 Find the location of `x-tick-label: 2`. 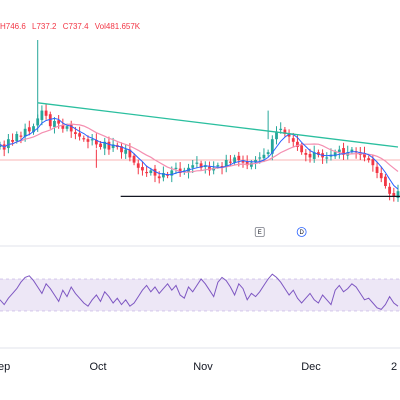

x-tick-label: 2 is located at coordinates (394, 367).